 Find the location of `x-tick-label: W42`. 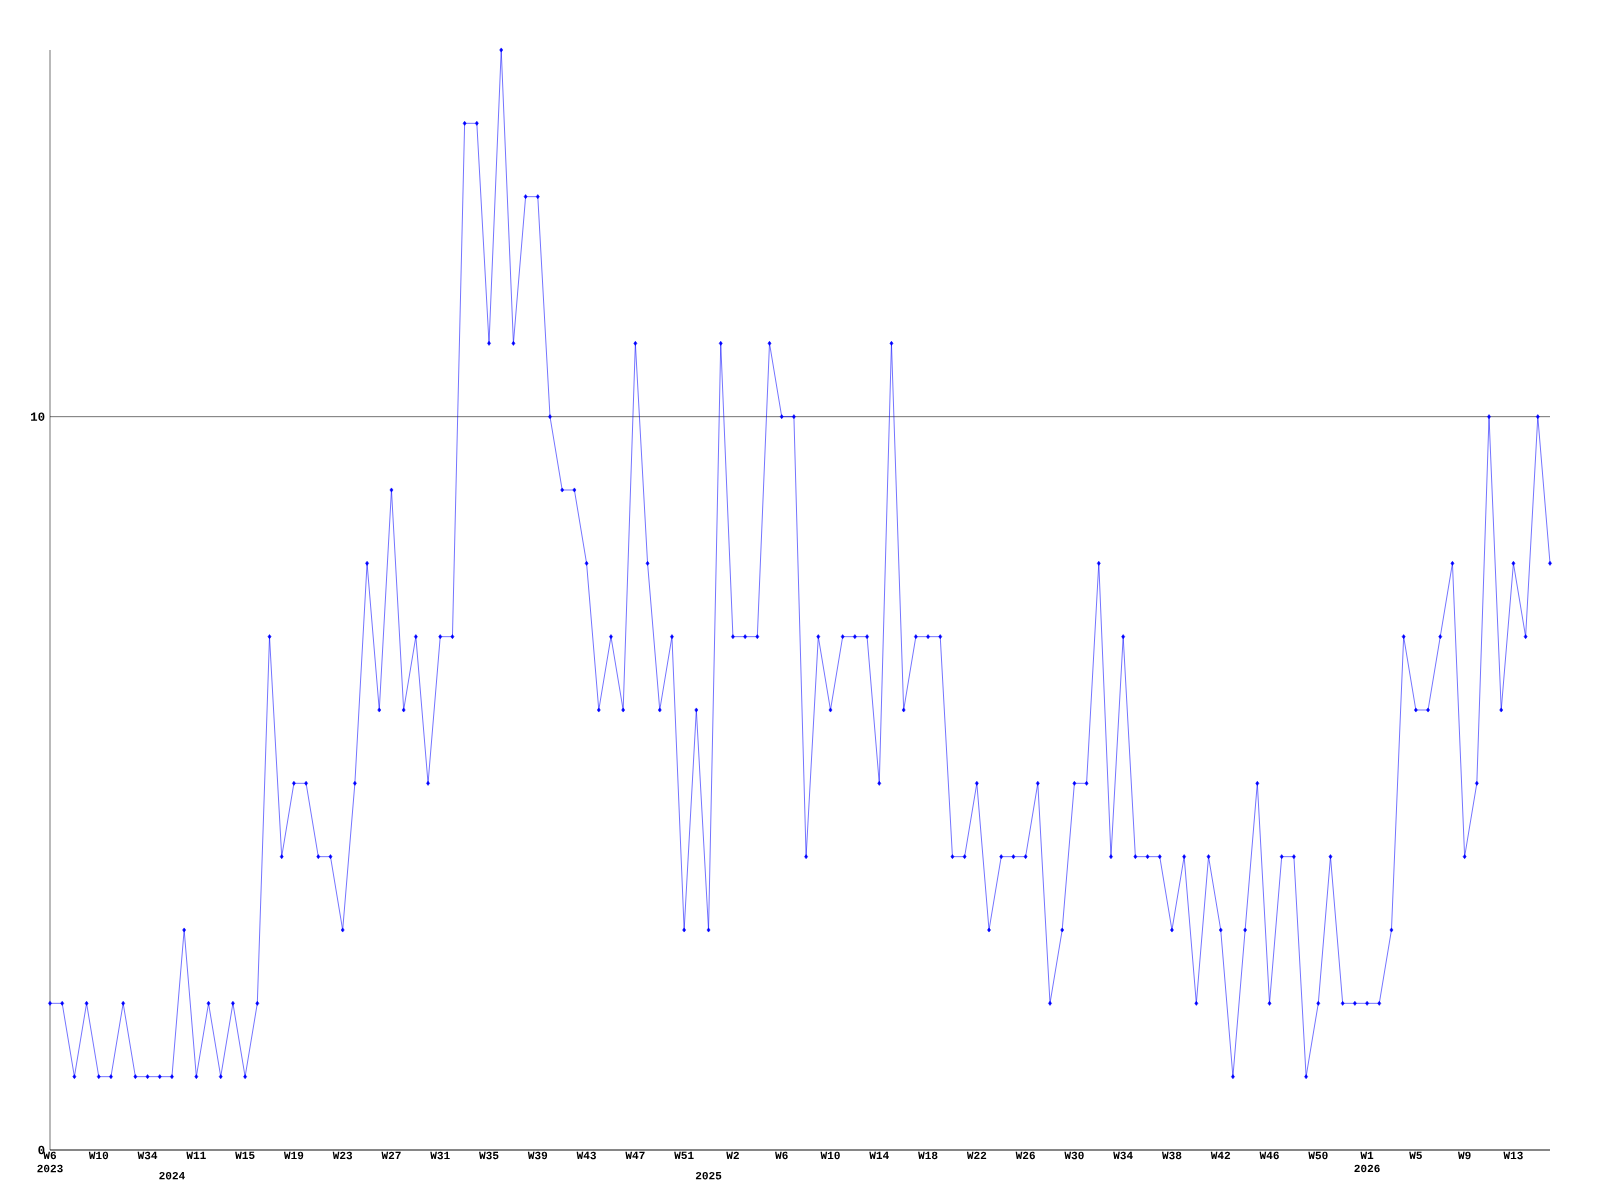

x-tick-label: W42 is located at coordinates (1220, 1155).